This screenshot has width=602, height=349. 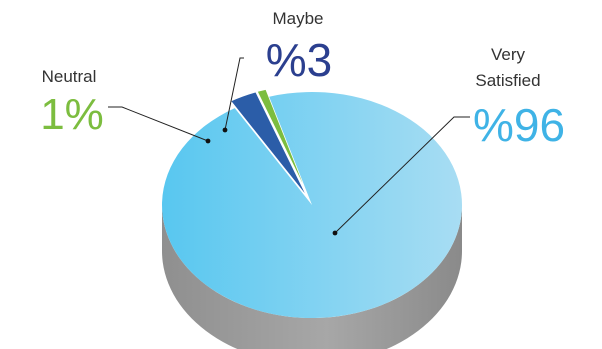 I want to click on leader-maybe, so click(x=234, y=94).